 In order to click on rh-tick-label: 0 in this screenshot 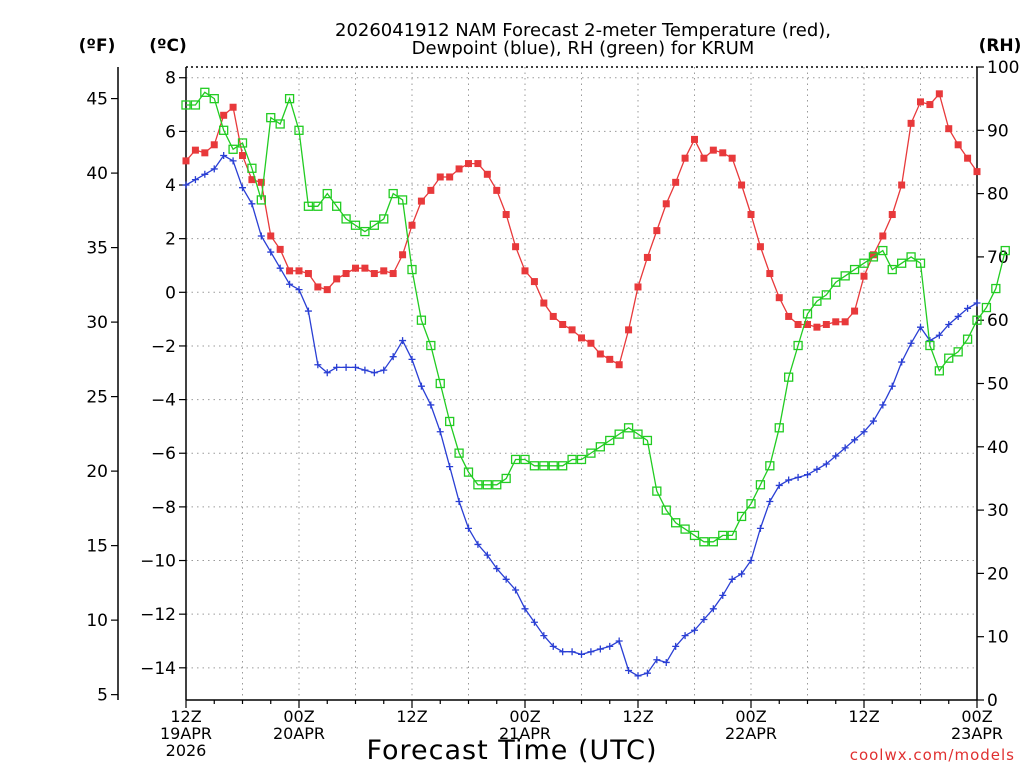, I will do `click(992, 701)`.